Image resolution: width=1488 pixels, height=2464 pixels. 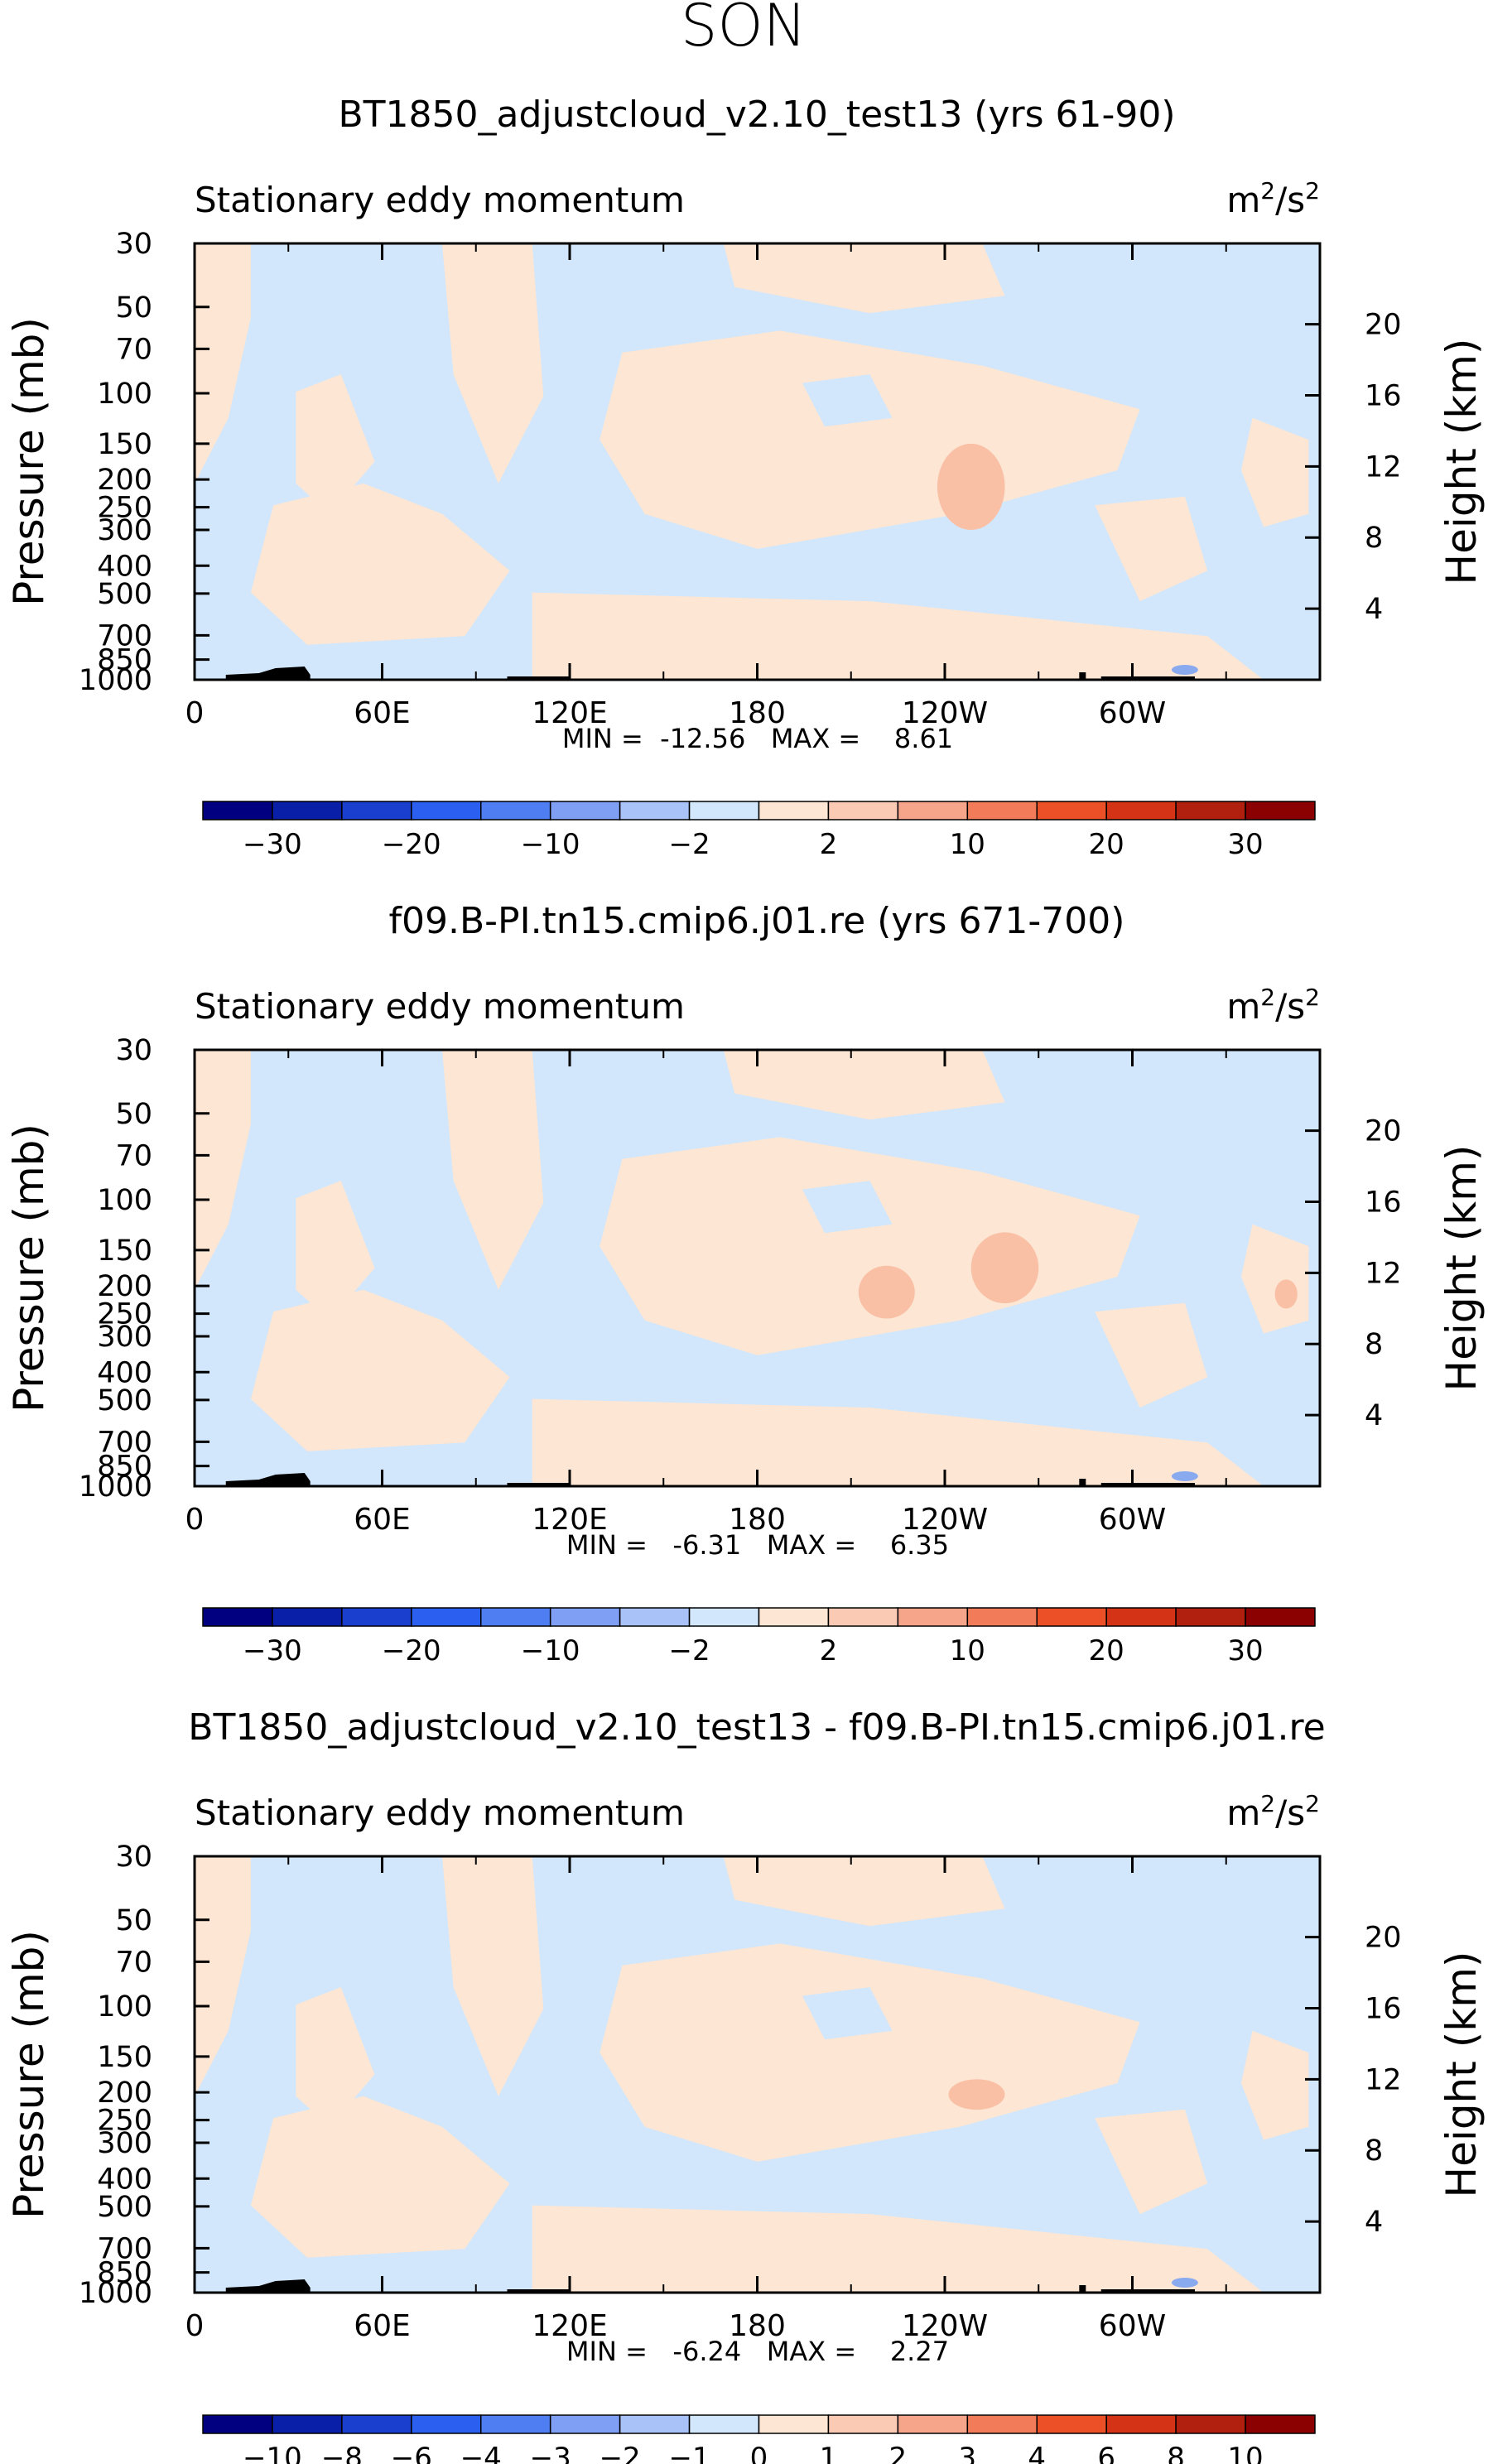 What do you see at coordinates (1107, 845) in the screenshot?
I see `colorbar-label: 20` at bounding box center [1107, 845].